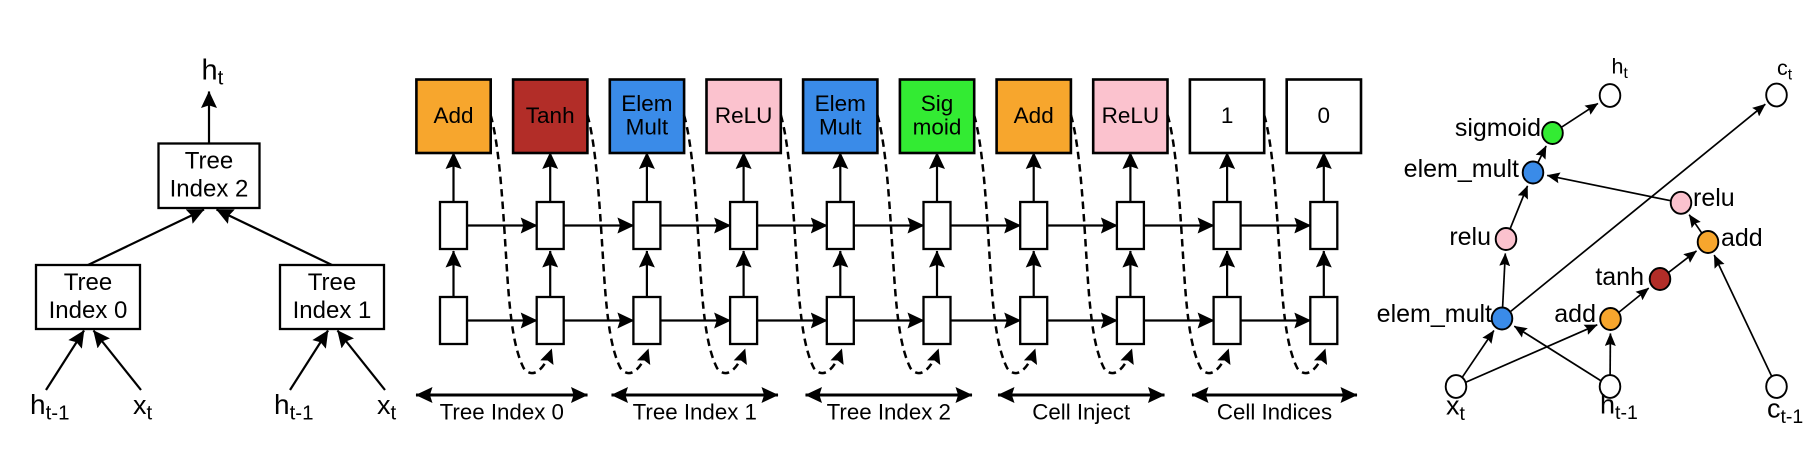 The image size is (1818, 456). I want to click on svg-text: Tree Index 1, so click(695, 412).